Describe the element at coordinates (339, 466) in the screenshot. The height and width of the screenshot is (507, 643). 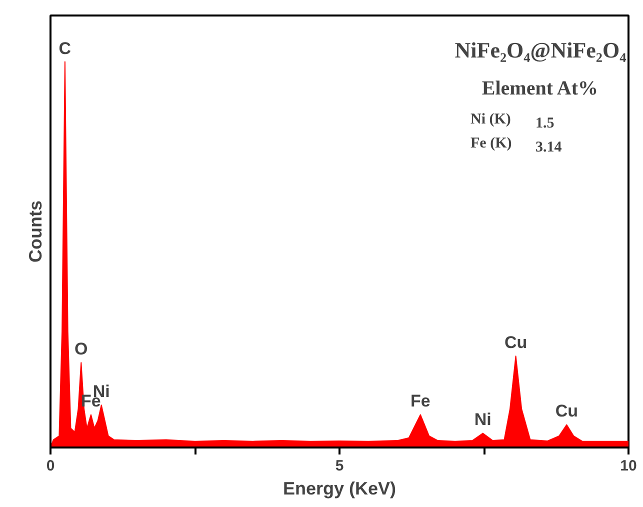
I see `x-tick-label: 5` at that location.